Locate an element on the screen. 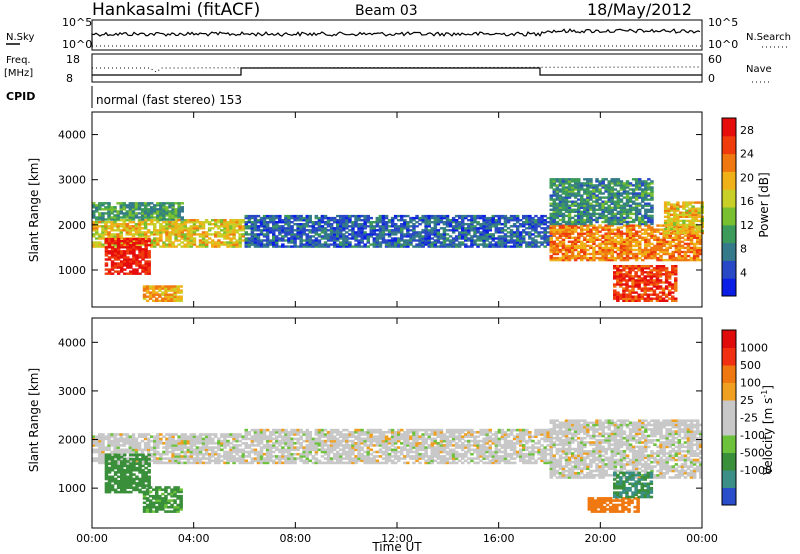 This screenshot has height=554, width=800. power-cell-1906 is located at coordinates (453, 246).